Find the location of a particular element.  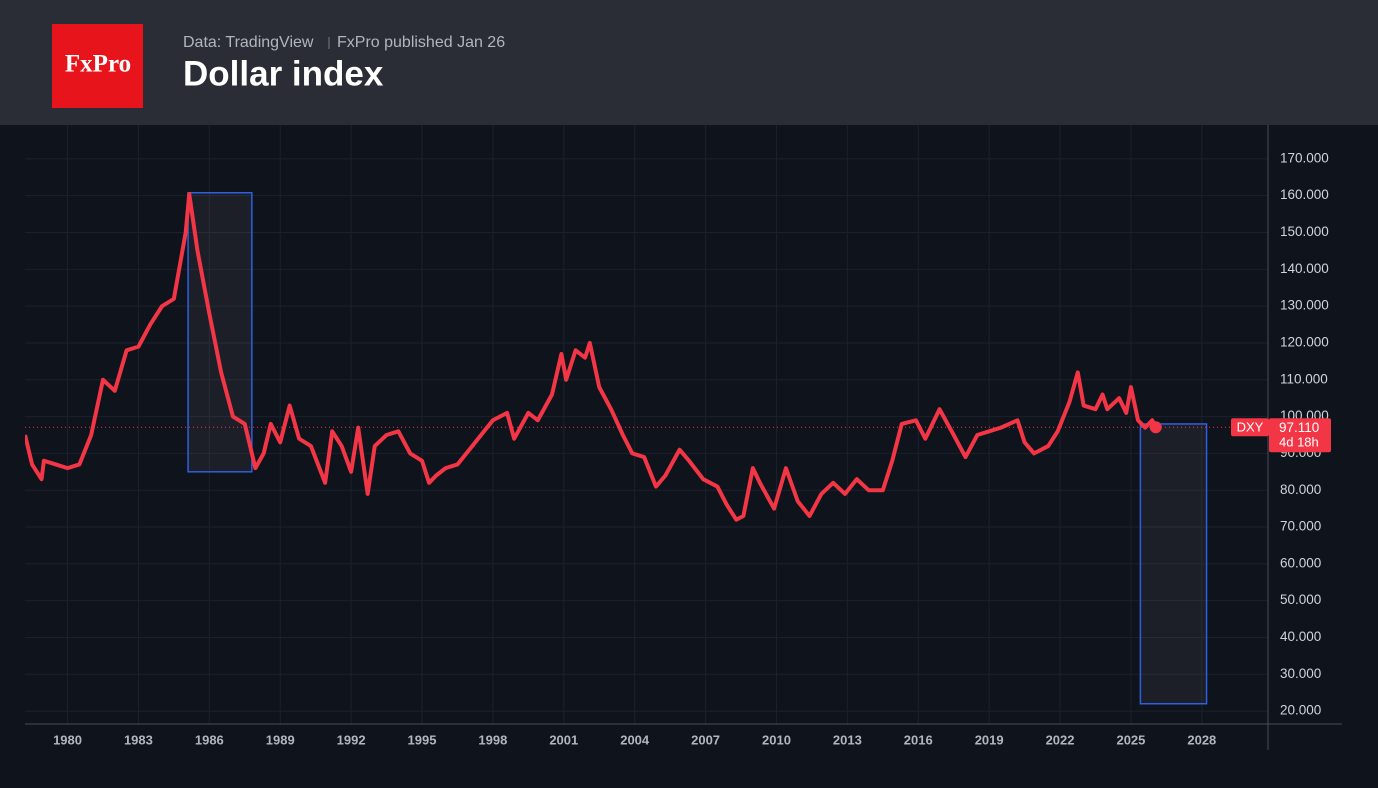

source: Data: TradingView is located at coordinates (248, 42).